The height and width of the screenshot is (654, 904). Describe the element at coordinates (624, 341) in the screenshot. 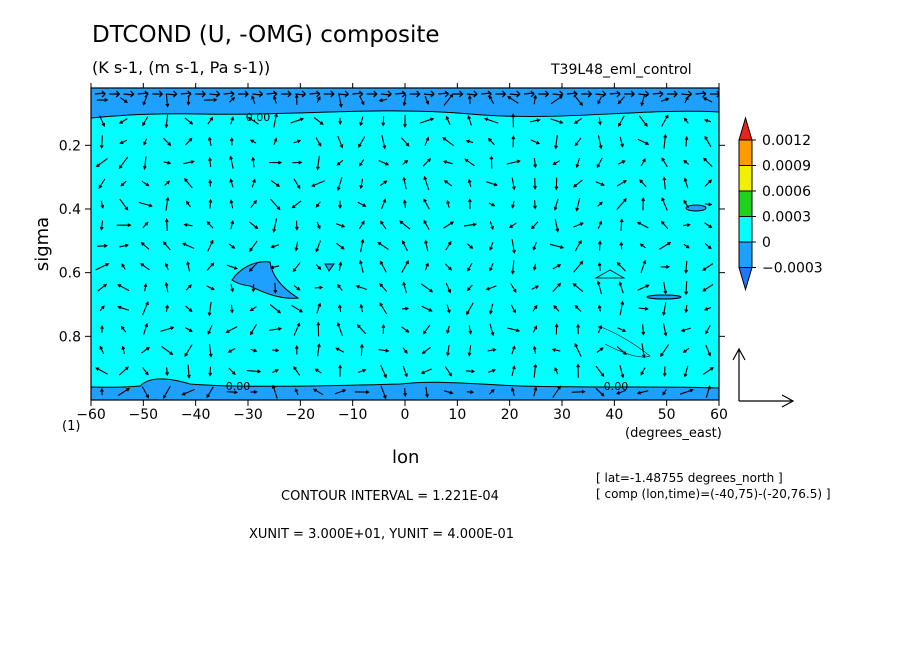

I see `contour-line` at that location.